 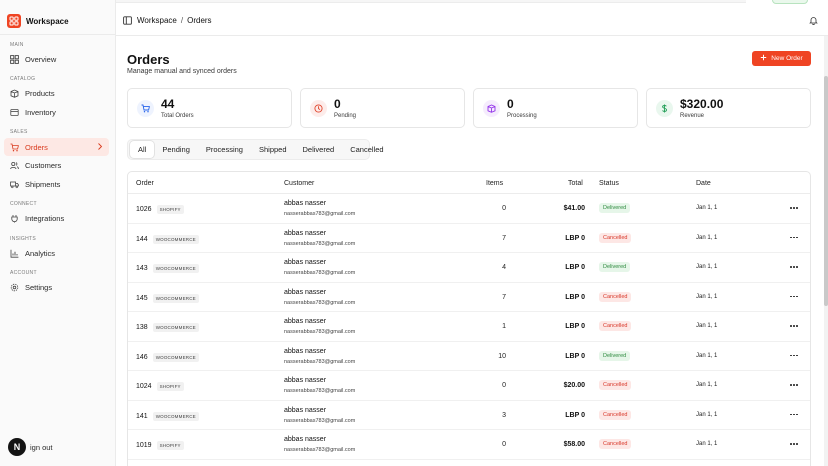 What do you see at coordinates (144, 386) in the screenshot?
I see `order-number: 1024` at bounding box center [144, 386].